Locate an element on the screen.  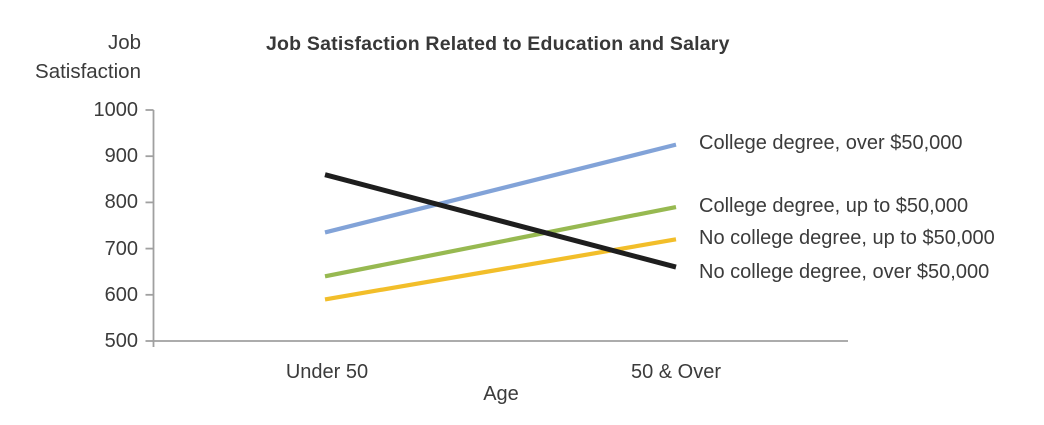
series-label: College degree, up to $50,000 is located at coordinates (834, 206).